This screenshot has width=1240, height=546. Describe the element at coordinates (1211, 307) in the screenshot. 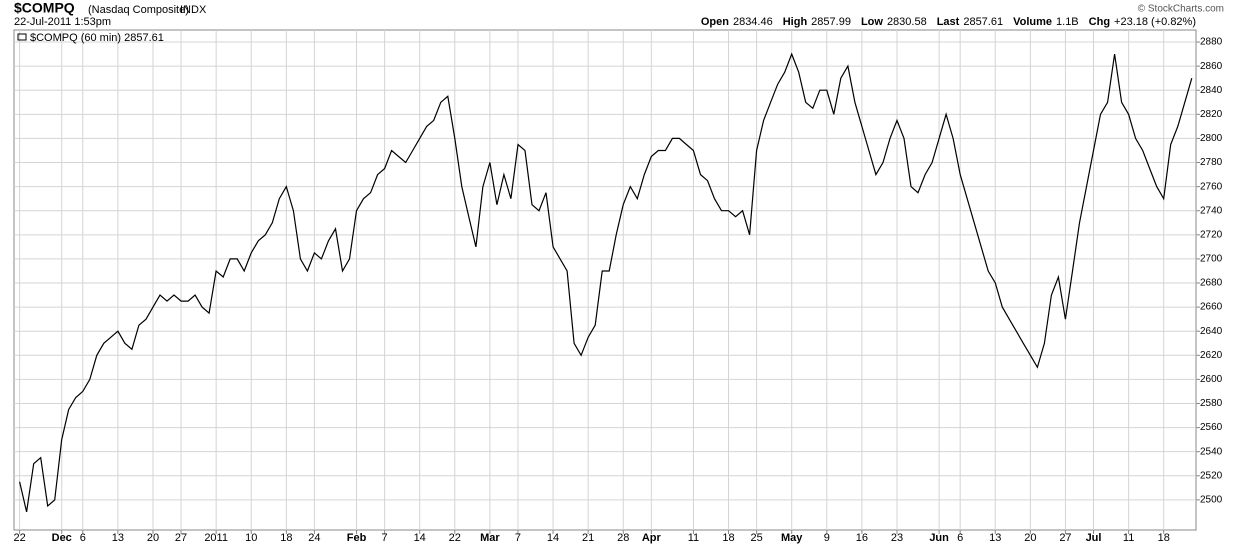

I see `y-tick-label: 2660` at that location.